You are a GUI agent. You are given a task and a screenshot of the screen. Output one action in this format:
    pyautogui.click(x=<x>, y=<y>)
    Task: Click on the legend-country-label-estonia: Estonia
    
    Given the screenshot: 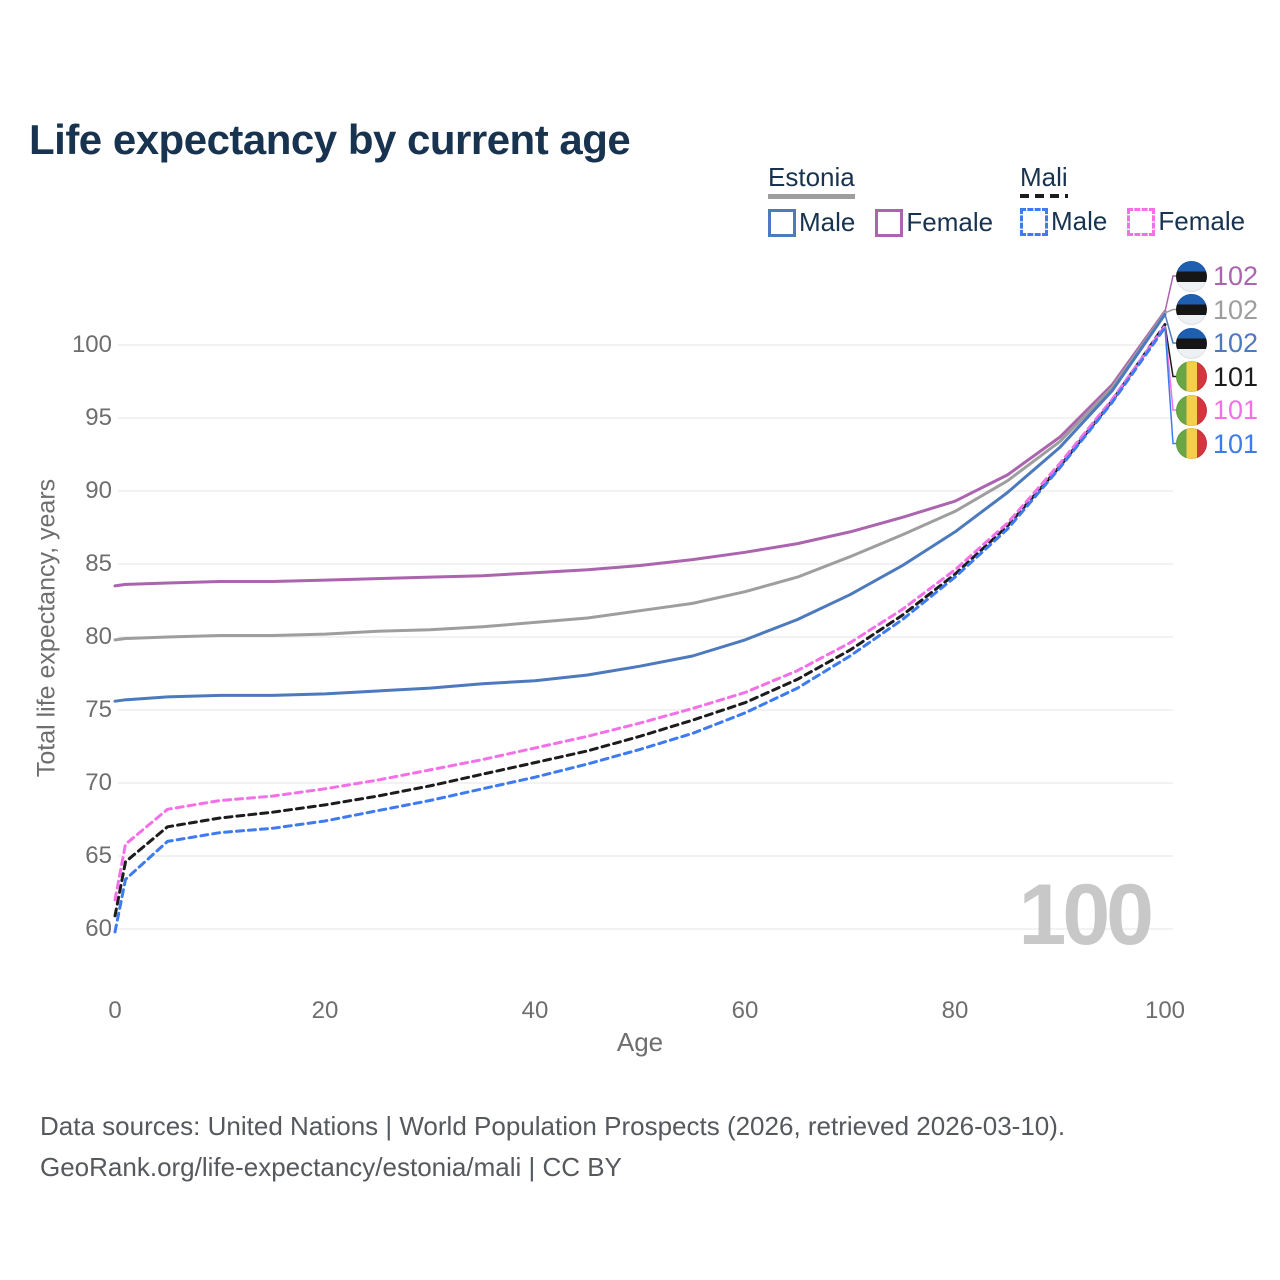 What is the action you would take?
    pyautogui.click(x=811, y=177)
    